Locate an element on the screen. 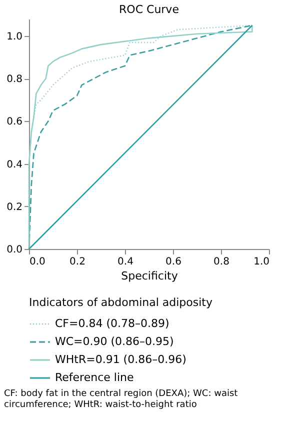 This screenshot has height=436, width=287. x-tick-label: 0.2 is located at coordinates (78, 262).